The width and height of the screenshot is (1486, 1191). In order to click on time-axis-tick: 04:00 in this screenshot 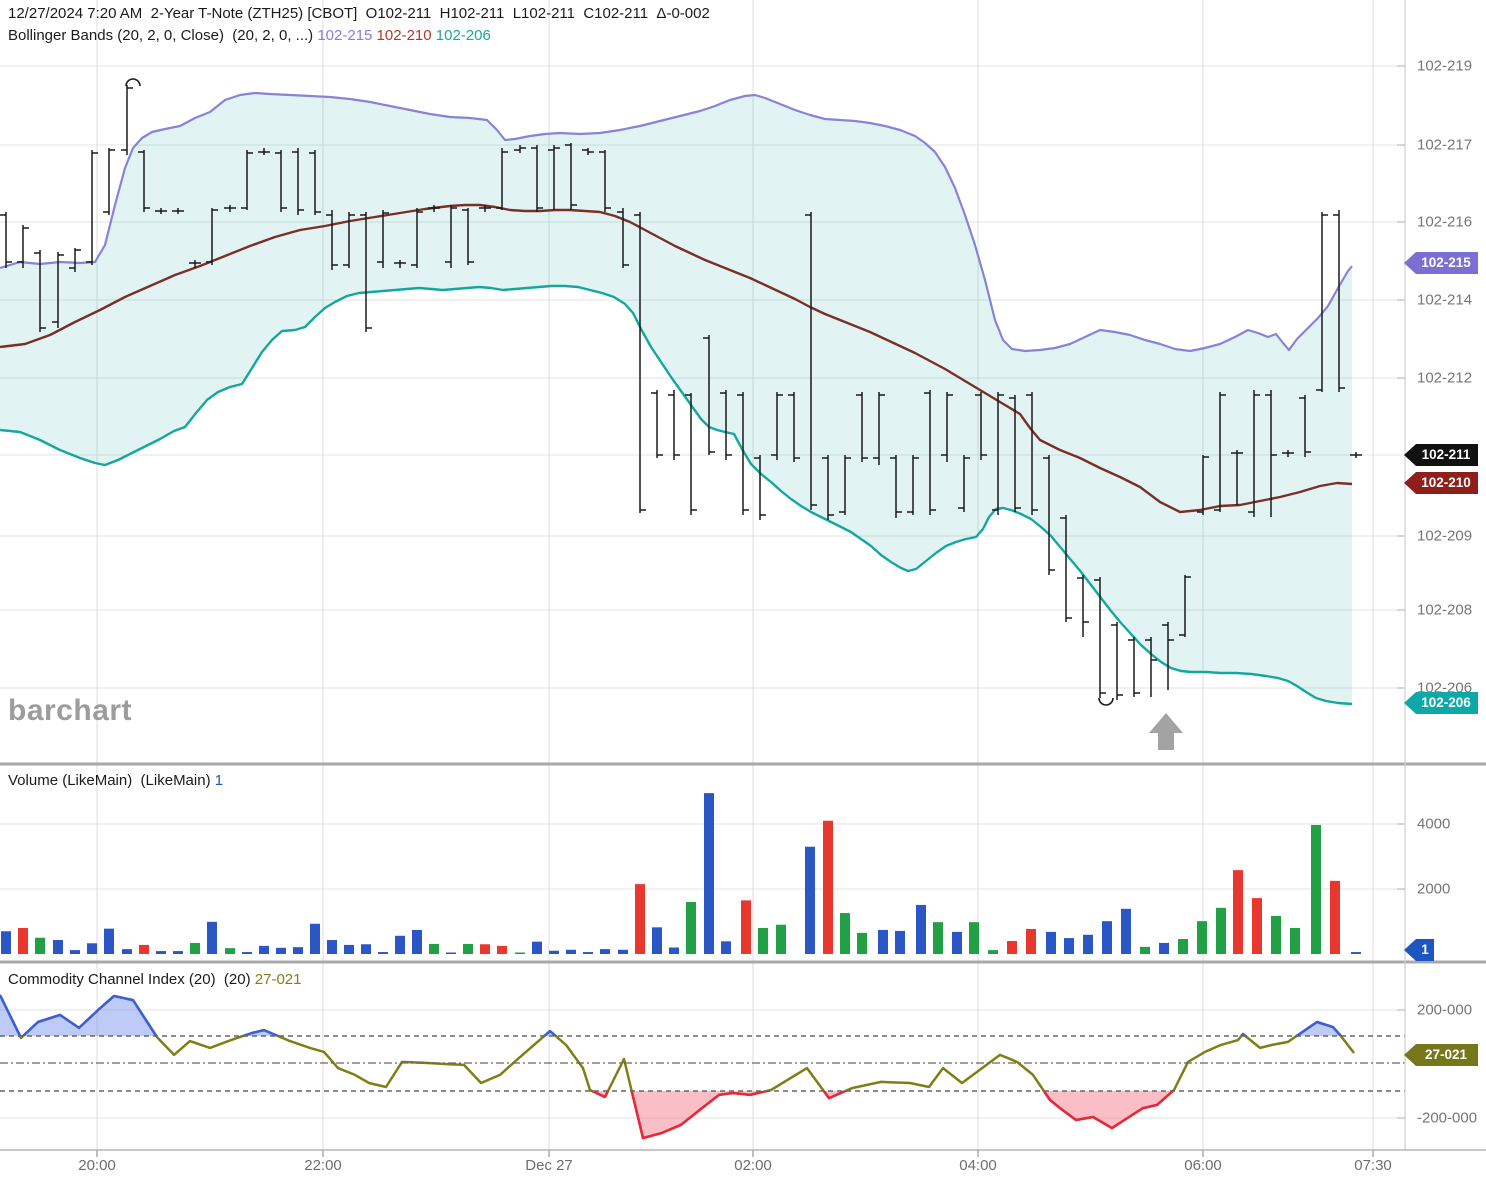, I will do `click(978, 1165)`.